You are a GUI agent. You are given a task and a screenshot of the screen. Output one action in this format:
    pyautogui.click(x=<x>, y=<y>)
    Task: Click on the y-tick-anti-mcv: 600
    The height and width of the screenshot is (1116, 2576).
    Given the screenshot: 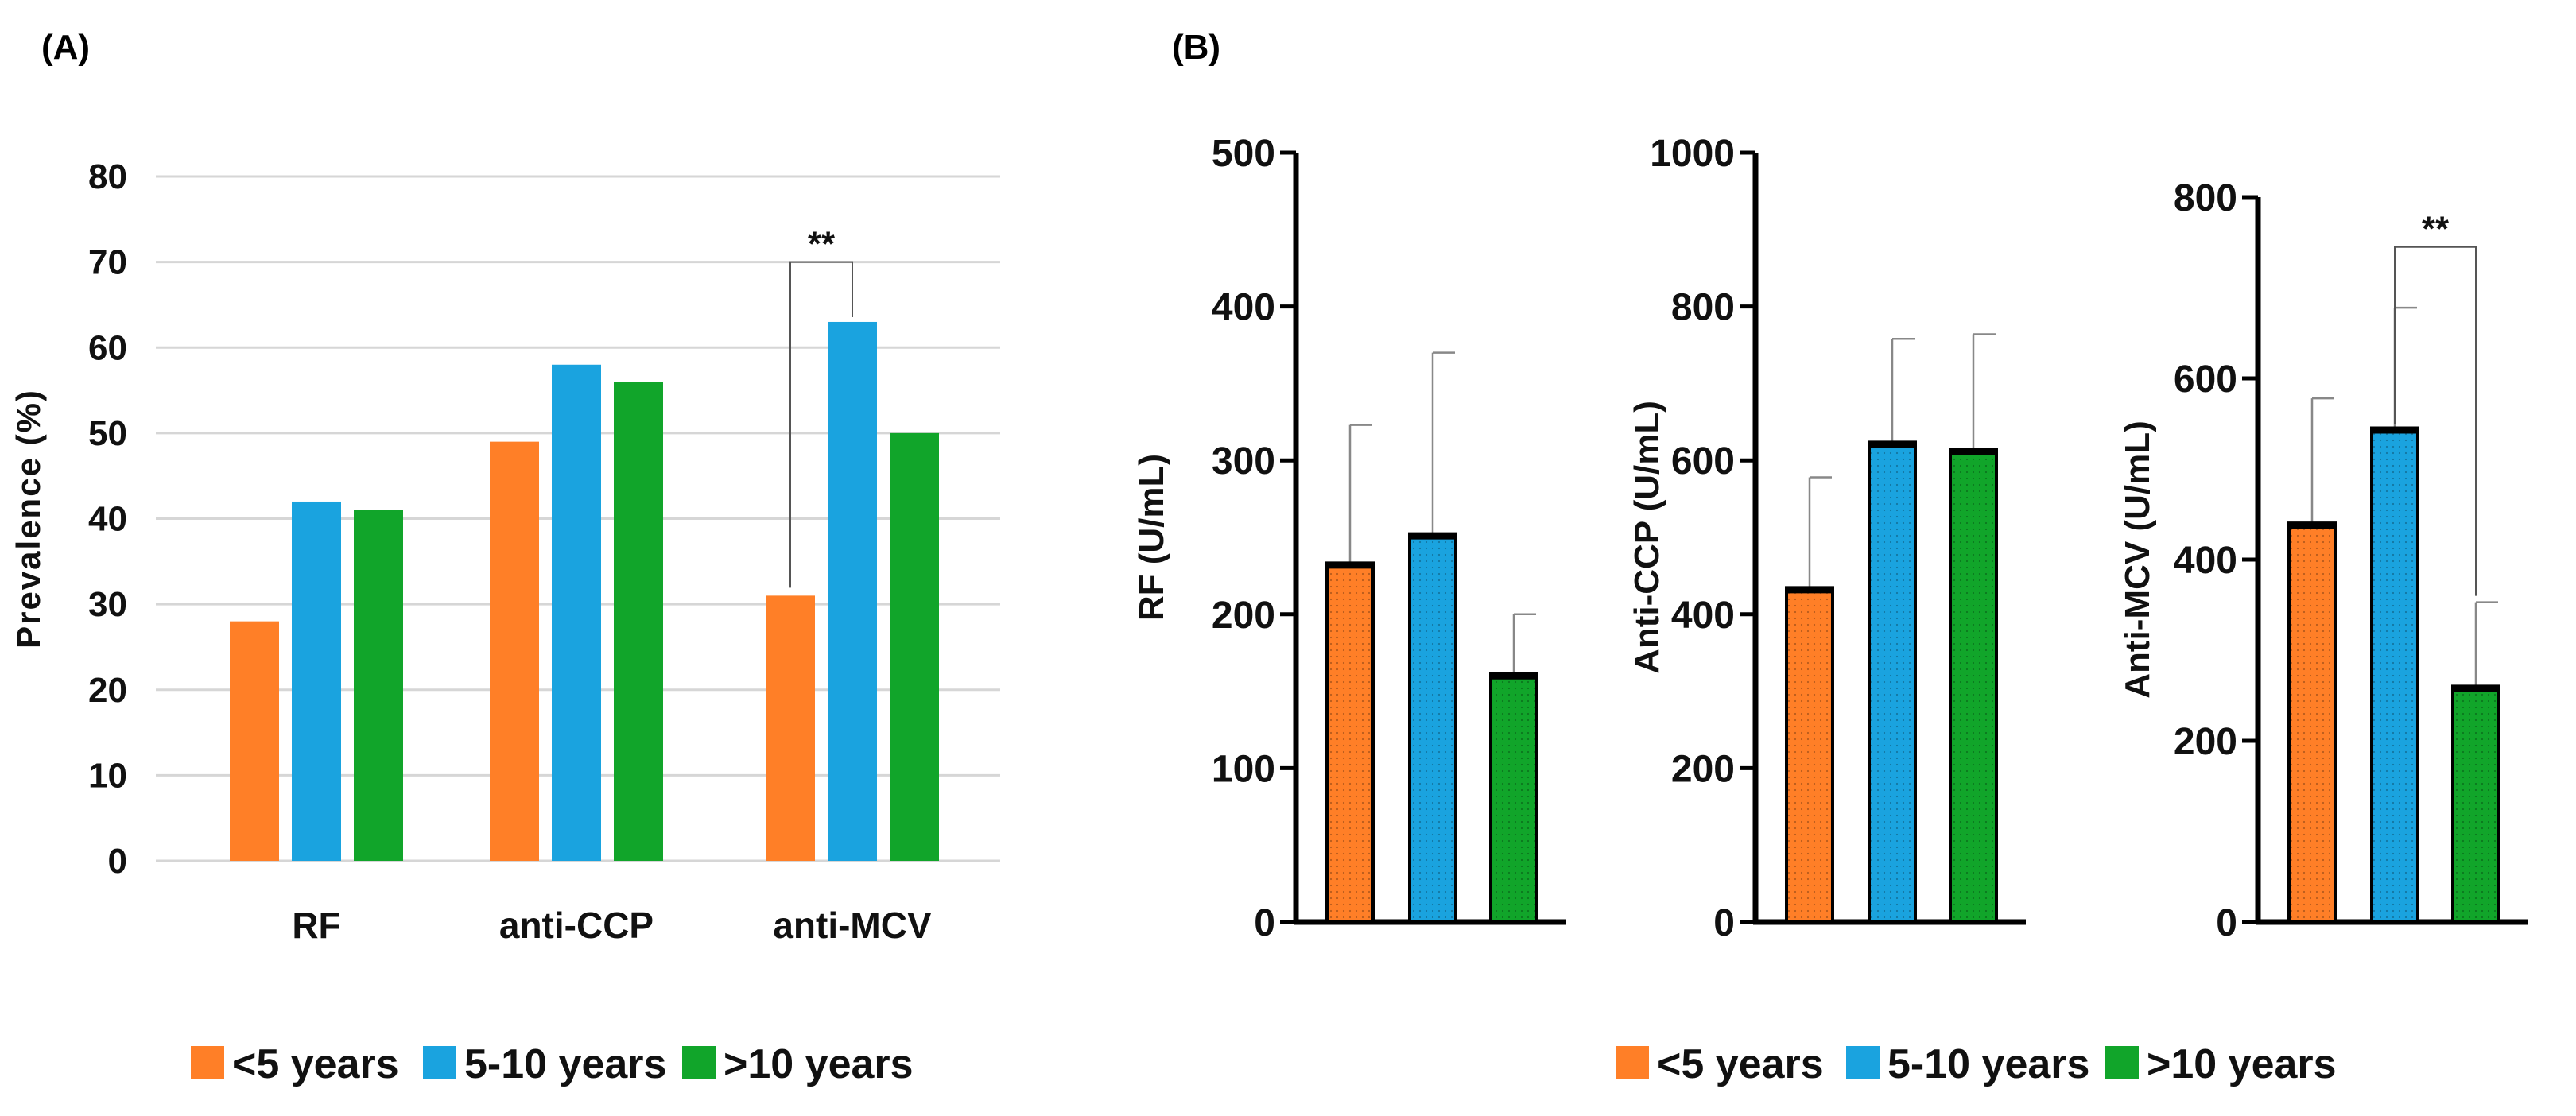 What is the action you would take?
    pyautogui.click(x=2205, y=379)
    